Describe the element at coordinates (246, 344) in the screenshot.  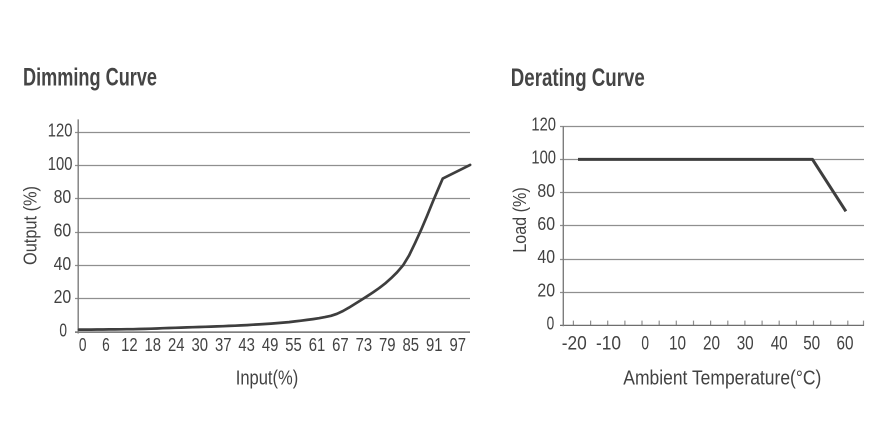
I see `svg-text: 43` at that location.